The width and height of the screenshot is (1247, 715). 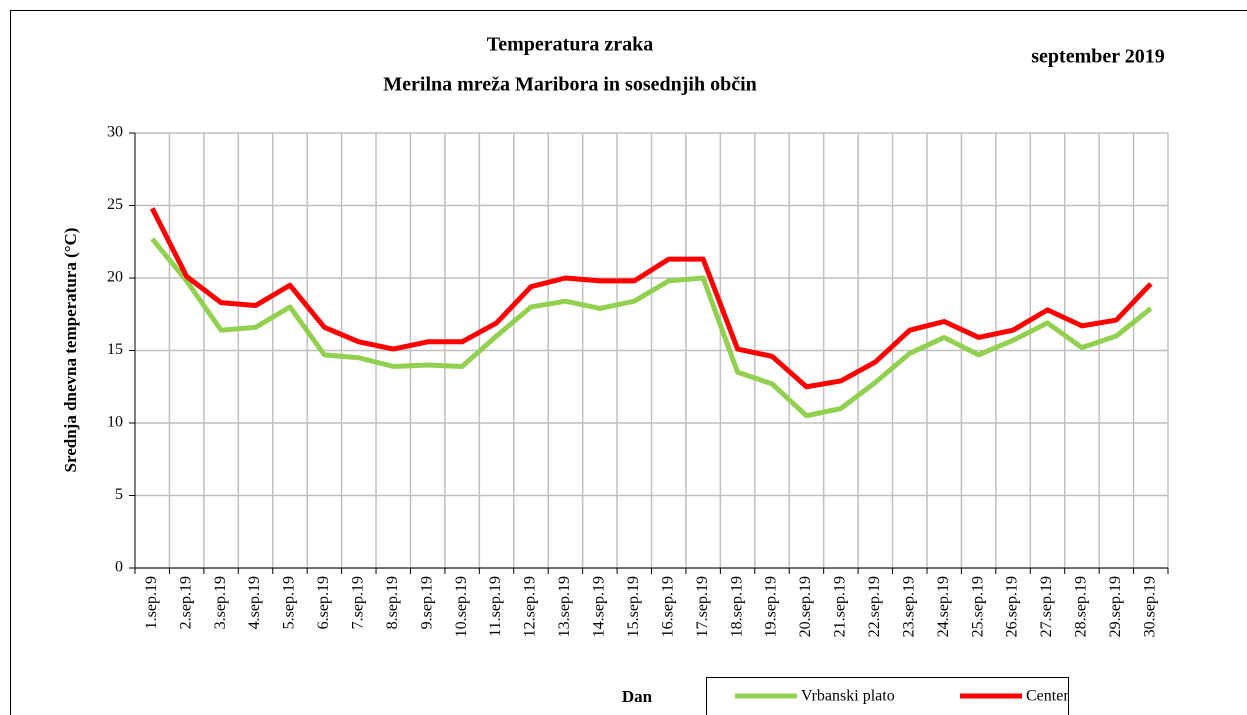 What do you see at coordinates (1081, 606) in the screenshot?
I see `x-tick-label: 28.sep.19` at bounding box center [1081, 606].